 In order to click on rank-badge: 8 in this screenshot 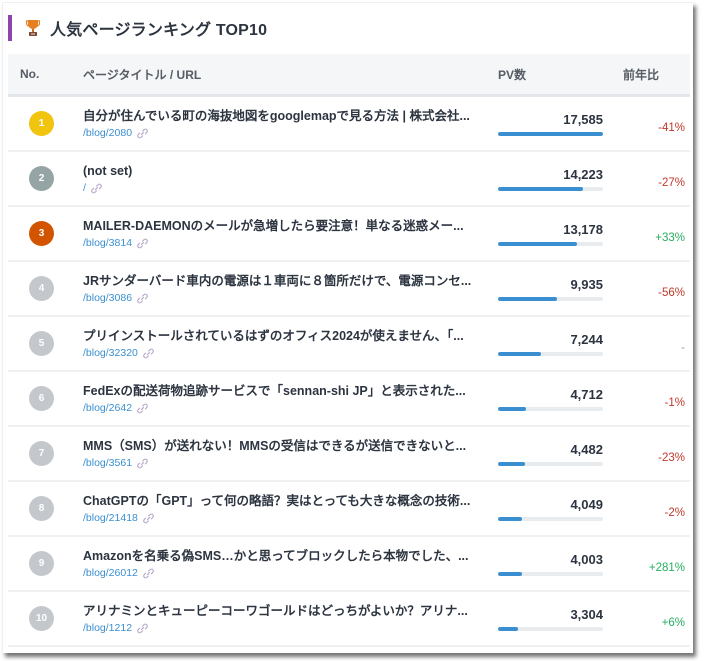, I will do `click(41, 508)`.